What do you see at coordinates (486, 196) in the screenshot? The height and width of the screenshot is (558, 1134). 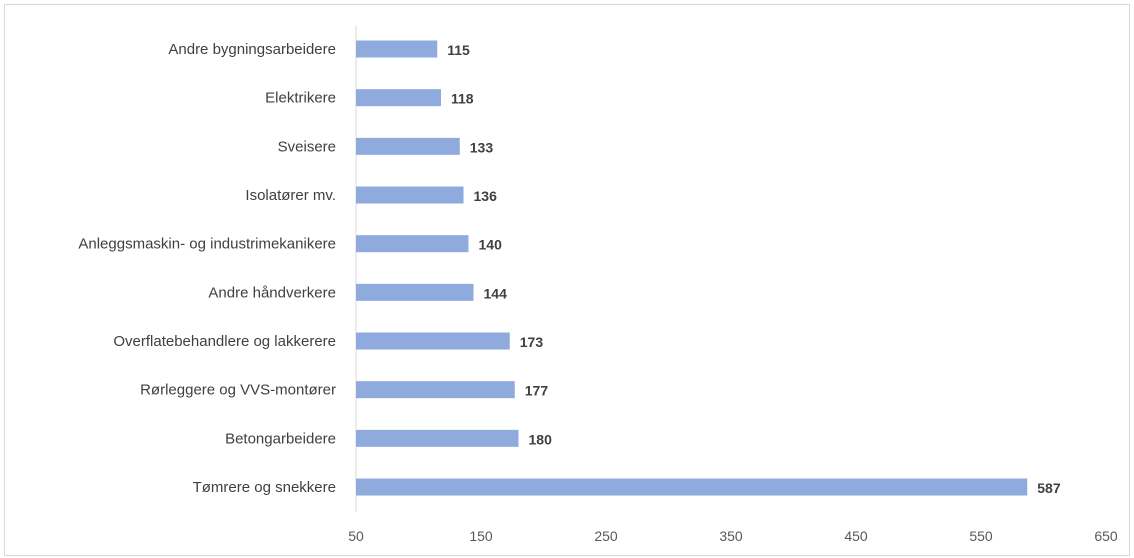 I see `data-label: 136` at bounding box center [486, 196].